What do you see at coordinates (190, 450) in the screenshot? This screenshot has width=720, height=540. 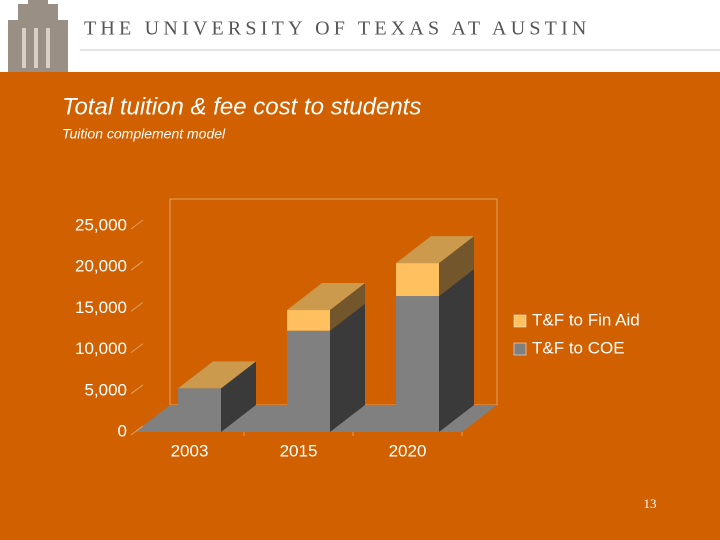 I see `x-tick-label: 2003` at bounding box center [190, 450].